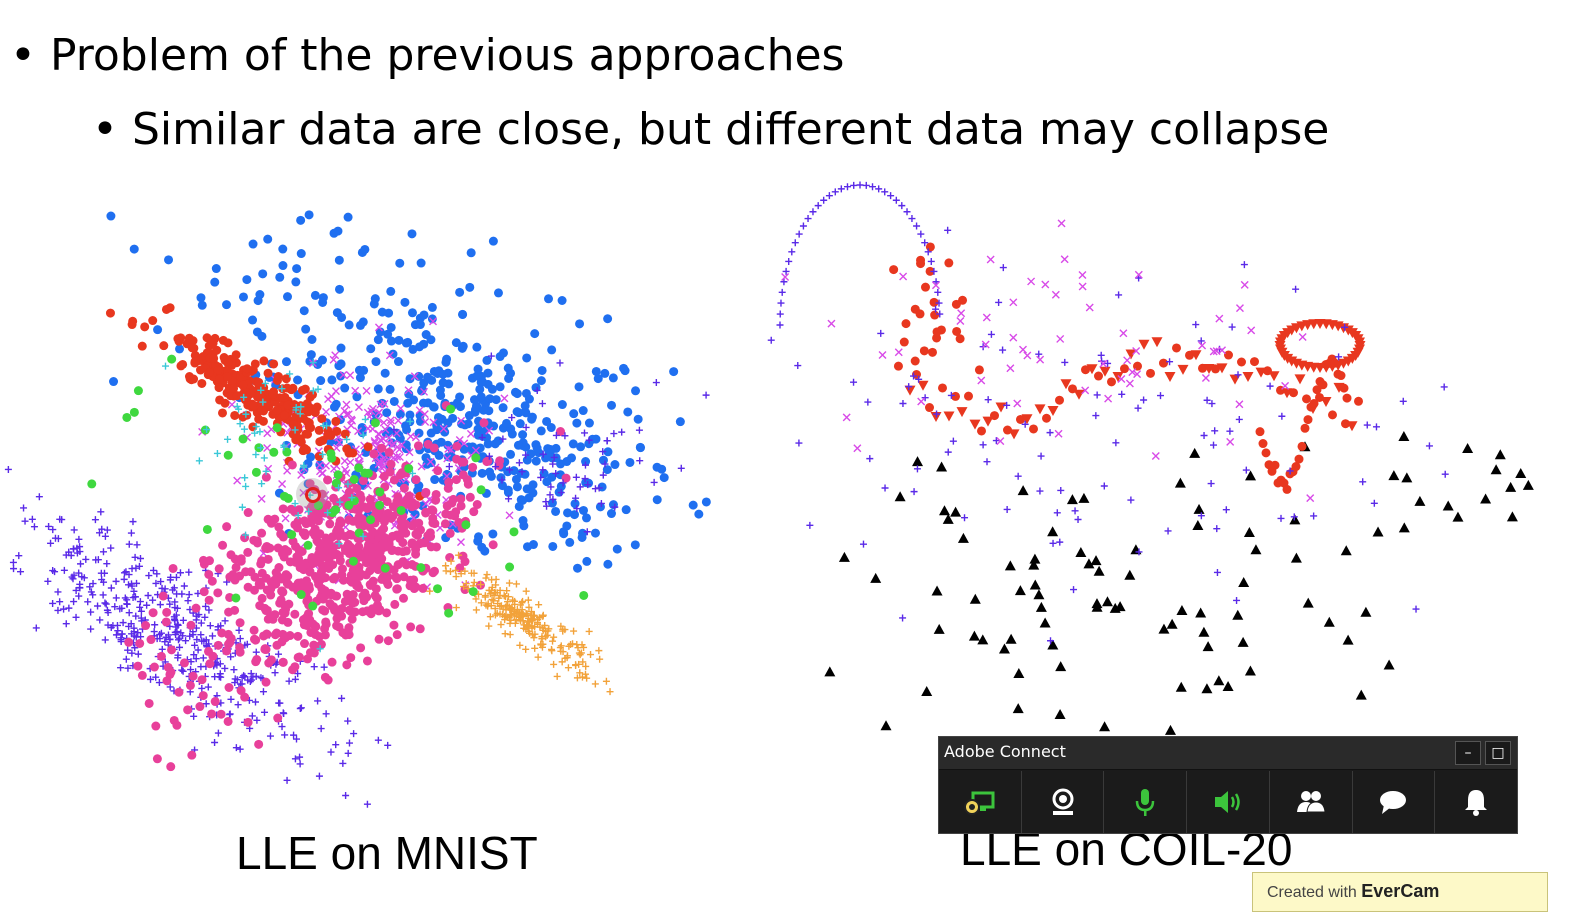  I want to click on mnist-point-green, so click(288, 498).